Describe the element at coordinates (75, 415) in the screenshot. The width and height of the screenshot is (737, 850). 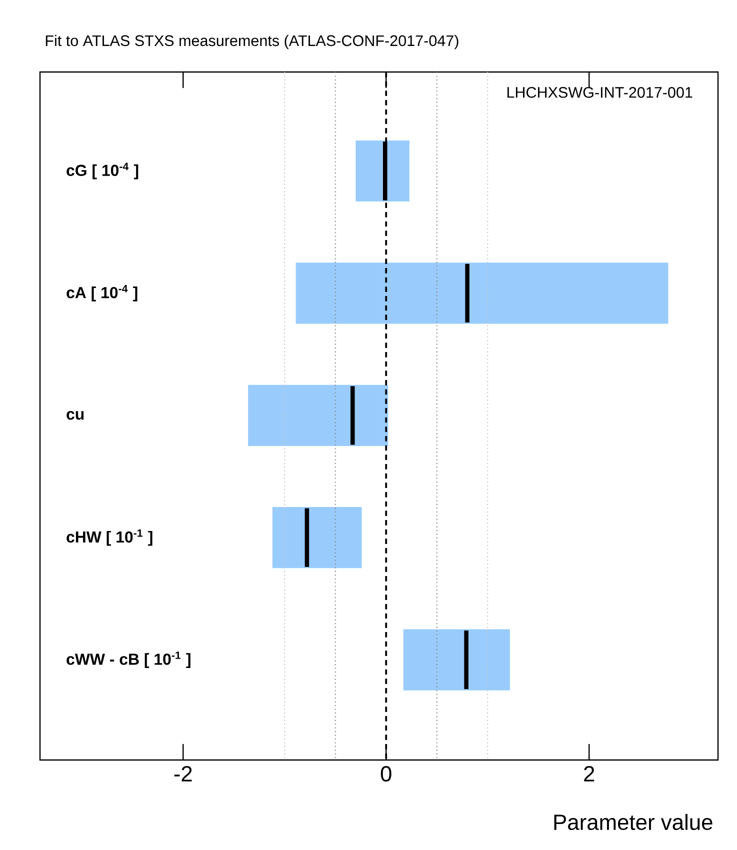
I see `y-tick-label: cu` at that location.